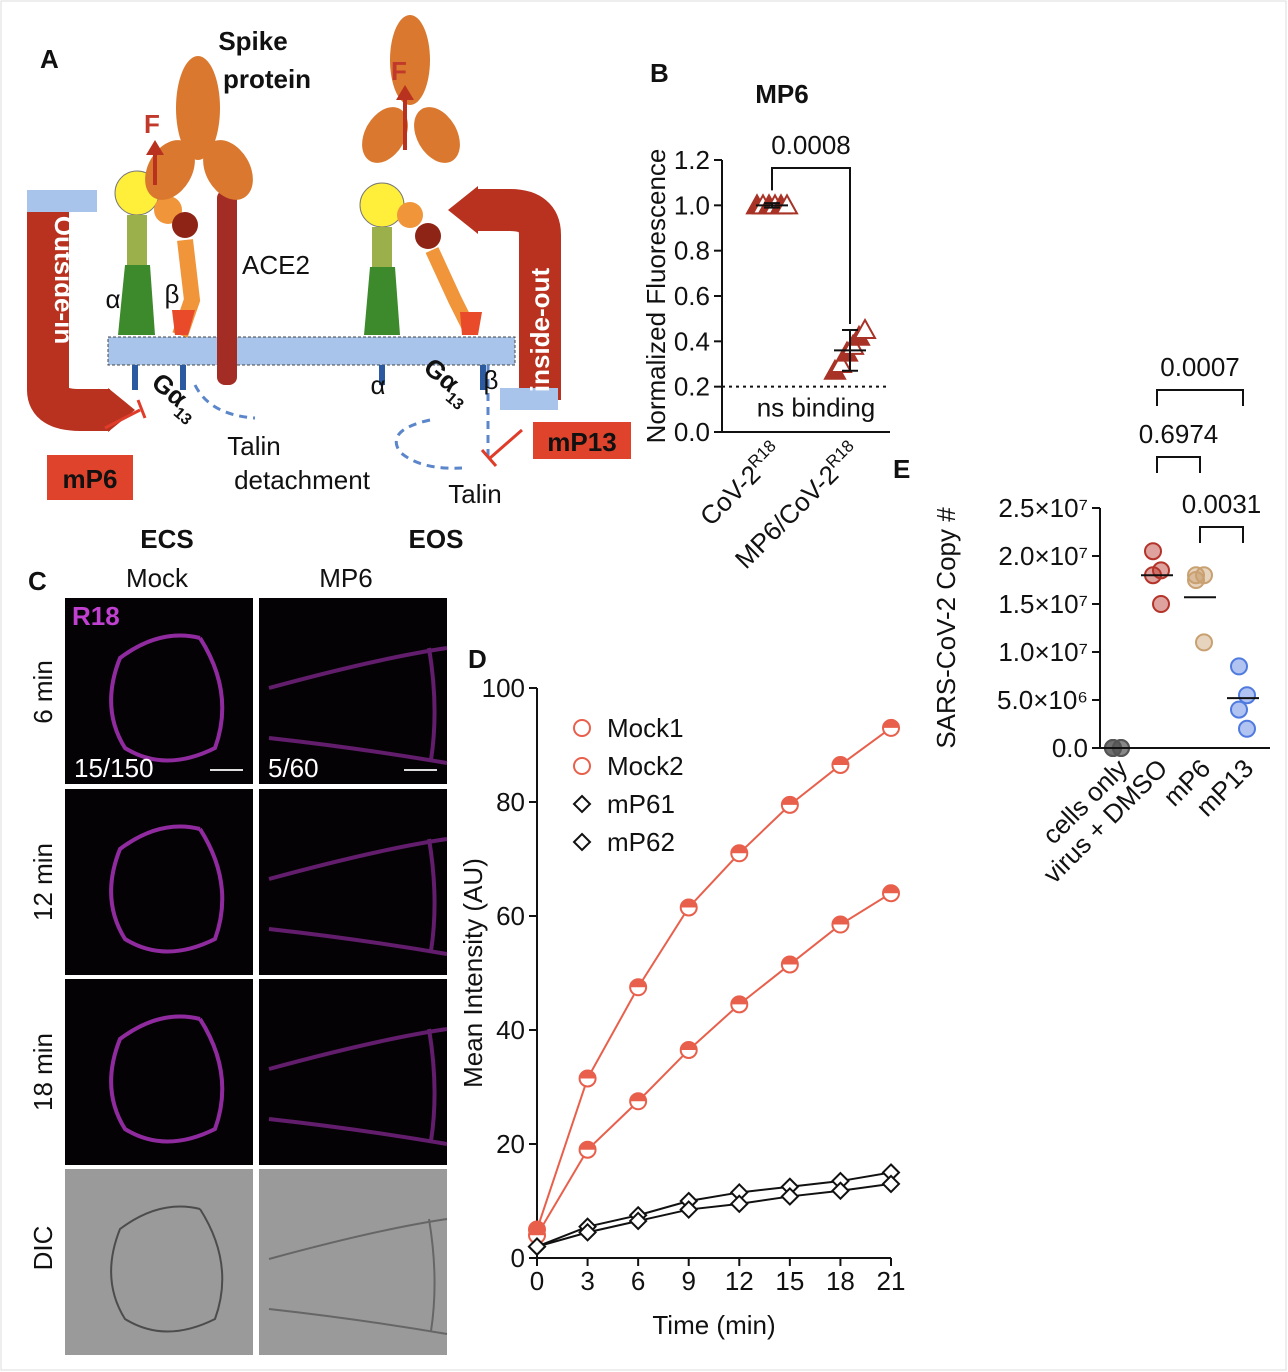 Image resolution: width=1288 pixels, height=1372 pixels. Describe the element at coordinates (311, 351) in the screenshot. I see `membrane` at that location.